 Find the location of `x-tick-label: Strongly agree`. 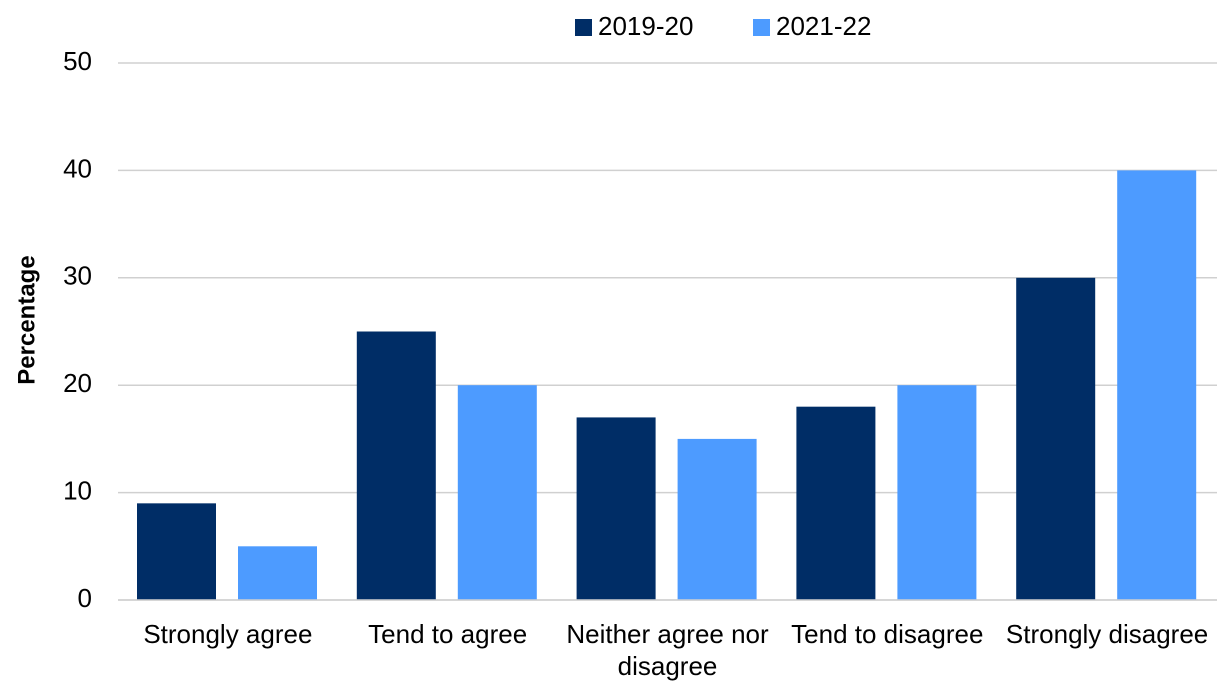

x-tick-label: Strongly agree is located at coordinates (228, 634).